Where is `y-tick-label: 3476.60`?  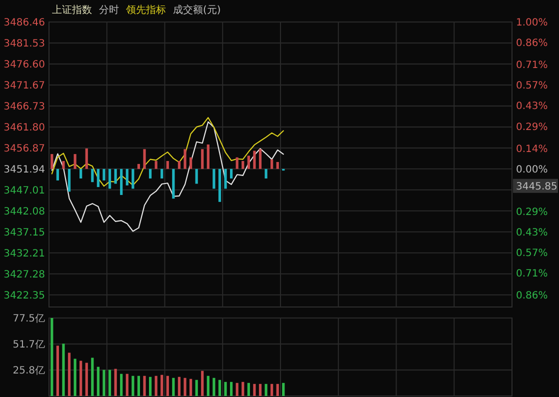 y-tick-label: 3476.60 is located at coordinates (24, 64).